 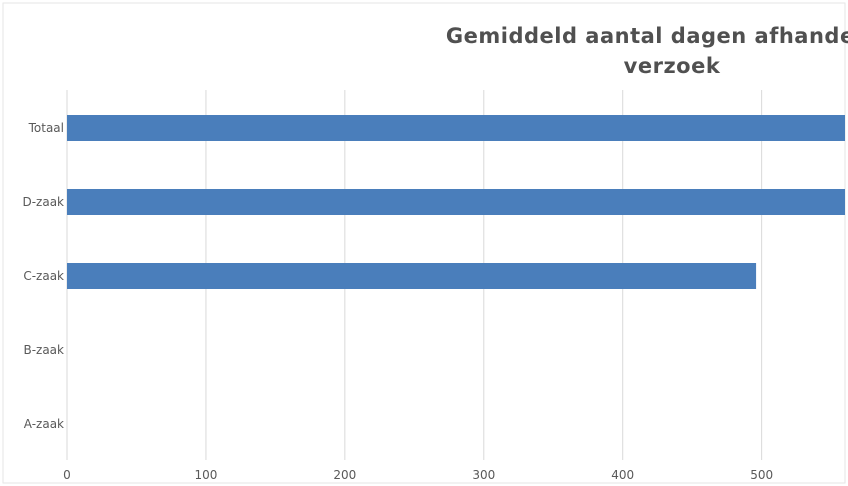 I want to click on x-tick-label: 400, so click(x=622, y=475).